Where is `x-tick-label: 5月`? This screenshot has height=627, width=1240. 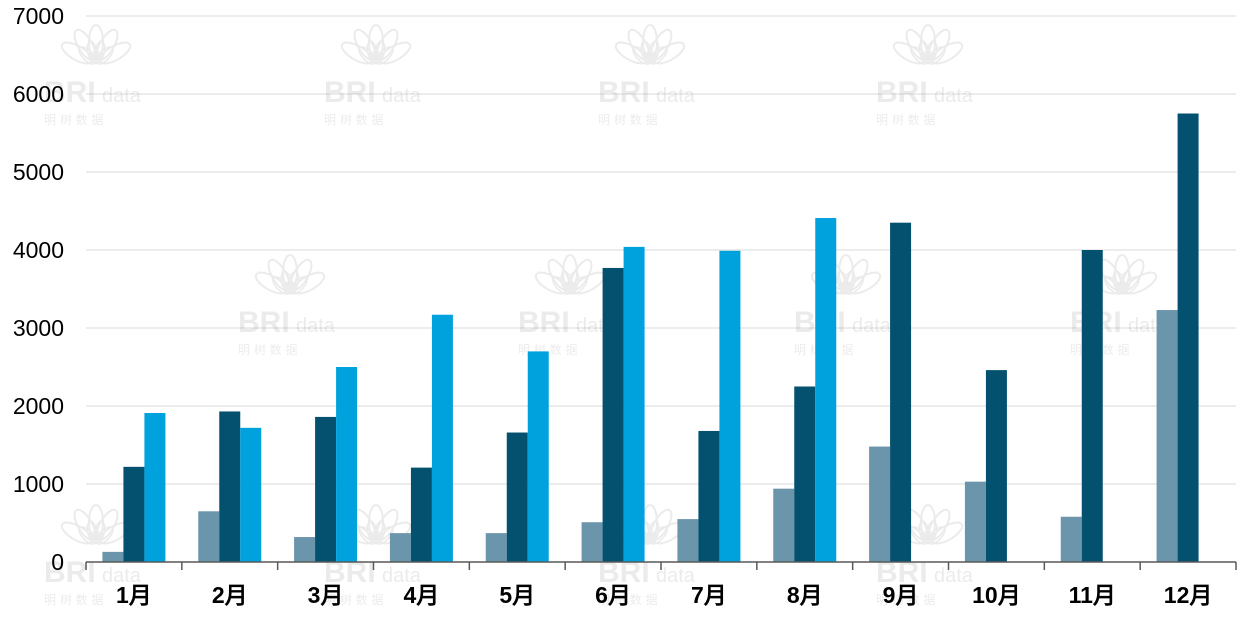
x-tick-label: 5月 is located at coordinates (517, 595).